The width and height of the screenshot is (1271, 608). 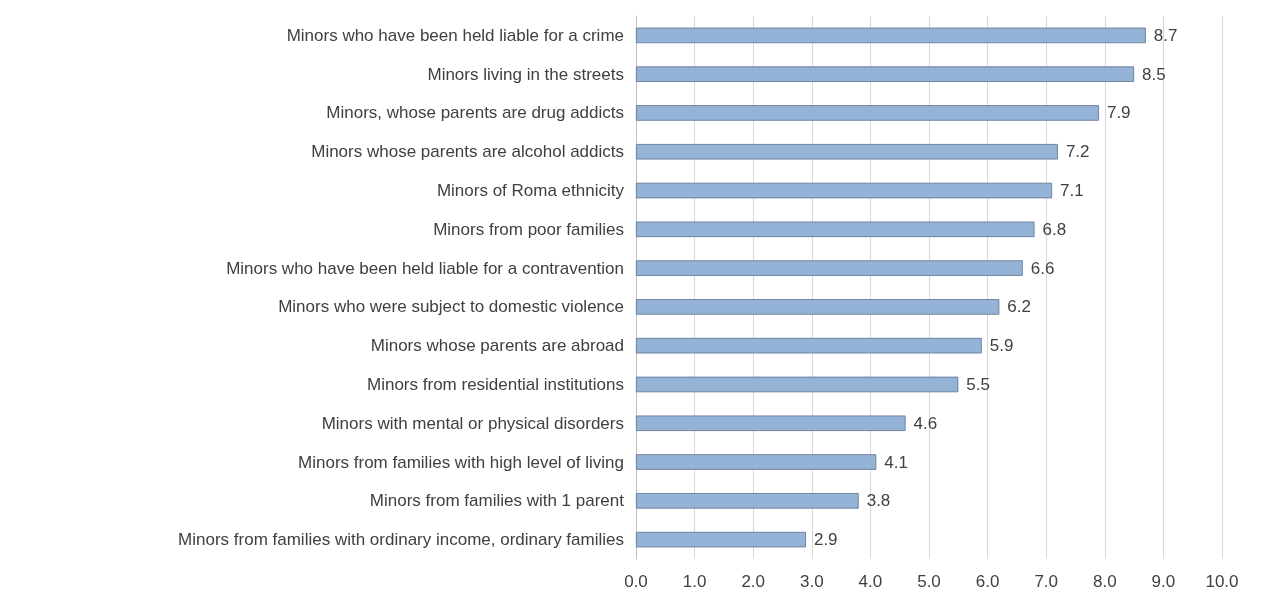 I want to click on data-label: 4.1, so click(x=896, y=462).